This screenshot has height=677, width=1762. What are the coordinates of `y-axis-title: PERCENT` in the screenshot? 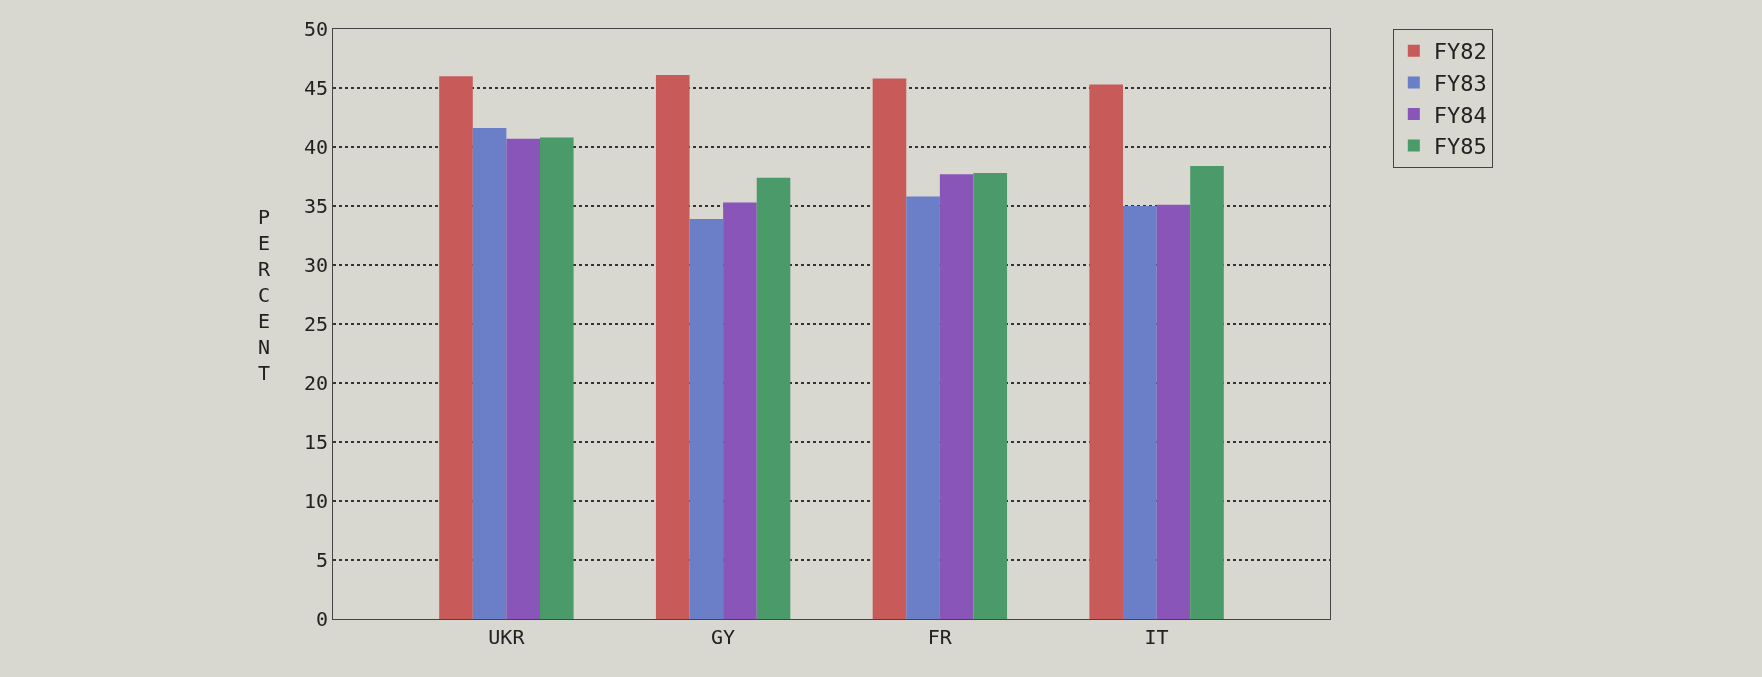 It's located at (264, 295).